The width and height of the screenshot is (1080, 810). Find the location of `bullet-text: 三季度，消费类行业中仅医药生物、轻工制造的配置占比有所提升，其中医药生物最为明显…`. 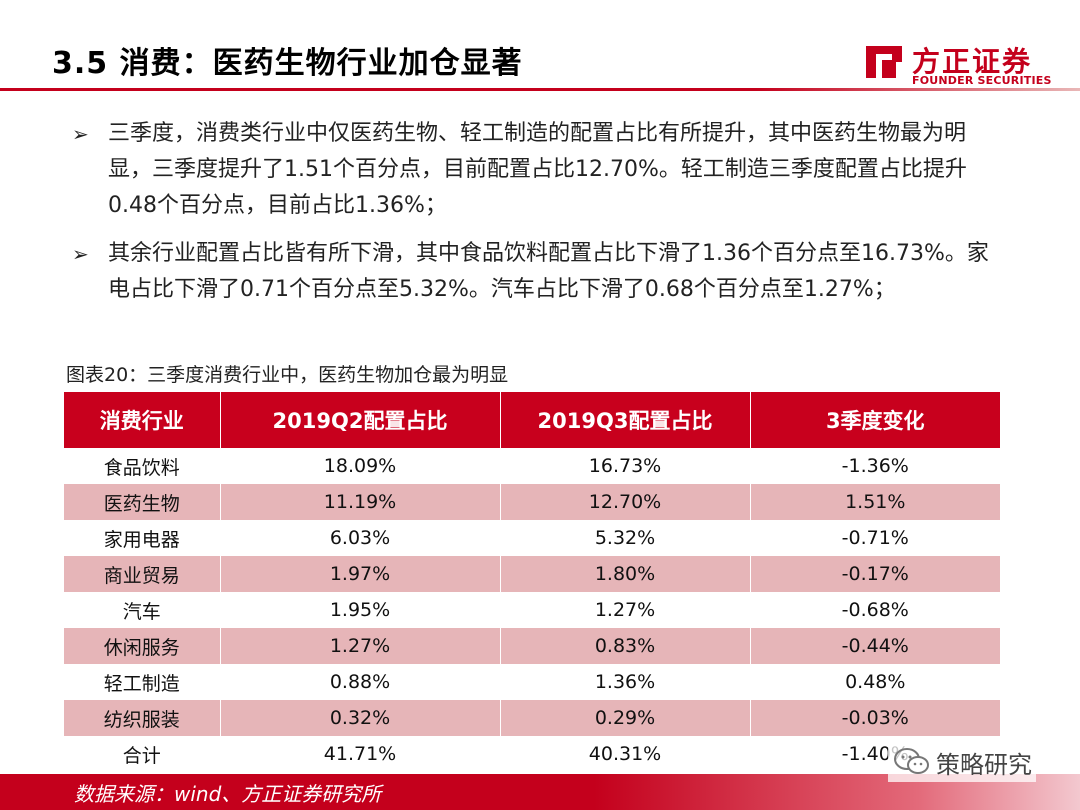

bullet-text: 三季度，消费类行业中仅医药生物、轻工制造的配置占比有所提升，其中医药生物最为明显… is located at coordinates (537, 169).